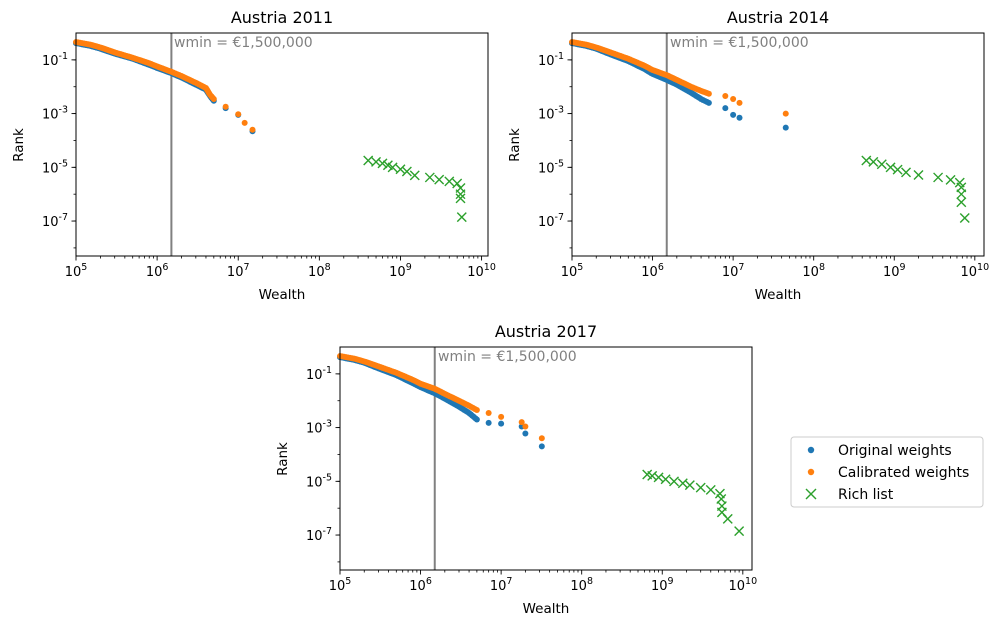 The height and width of the screenshot is (631, 1000). Describe the element at coordinates (282, 17) in the screenshot. I see `chart-title: Austria 2011` at that location.